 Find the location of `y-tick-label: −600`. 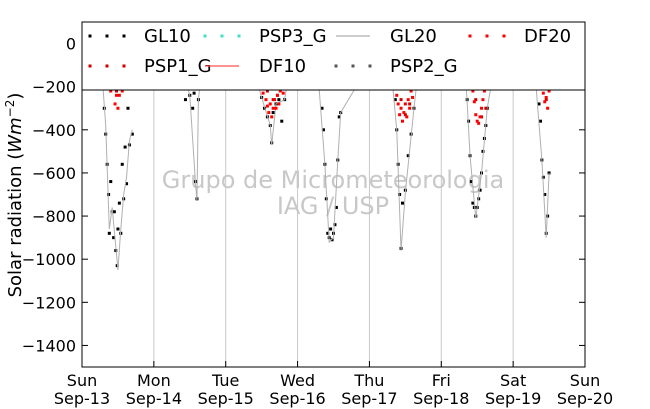

y-tick-label: −600 is located at coordinates (54, 173).